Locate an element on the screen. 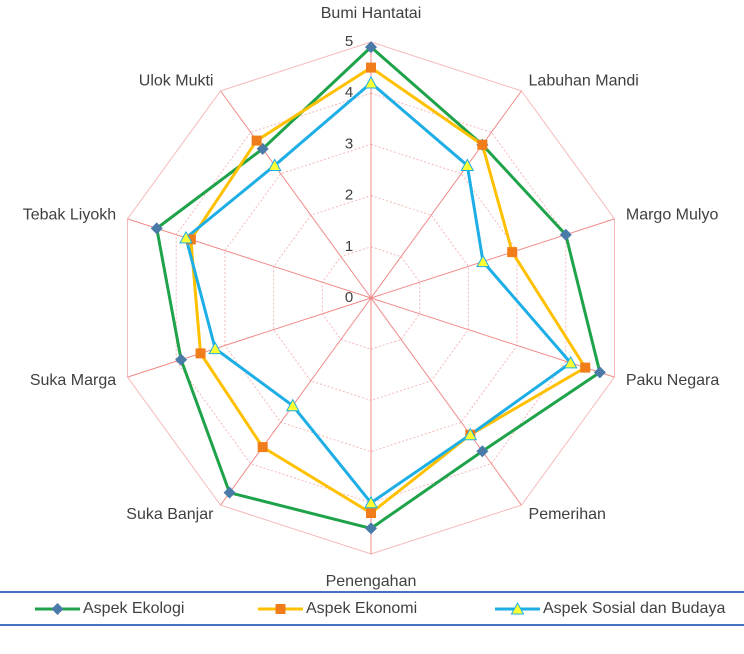 The width and height of the screenshot is (744, 654). legend-label: Aspek Sosial dan Budaya is located at coordinates (634, 608).